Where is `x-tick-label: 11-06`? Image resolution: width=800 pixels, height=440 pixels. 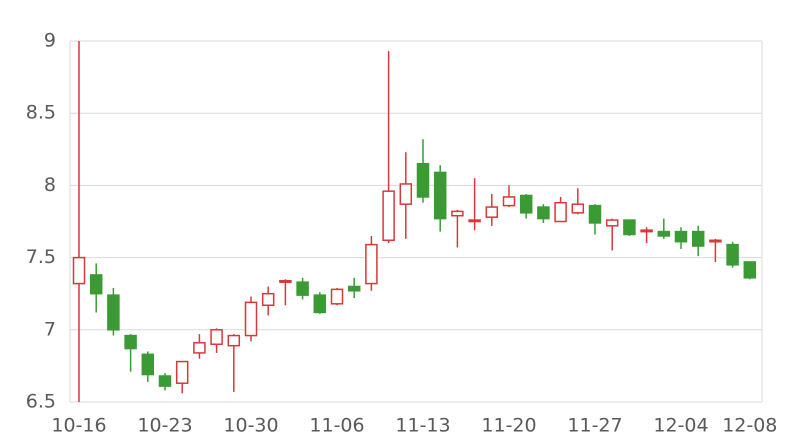 x-tick-label: 11-06 is located at coordinates (336, 426).